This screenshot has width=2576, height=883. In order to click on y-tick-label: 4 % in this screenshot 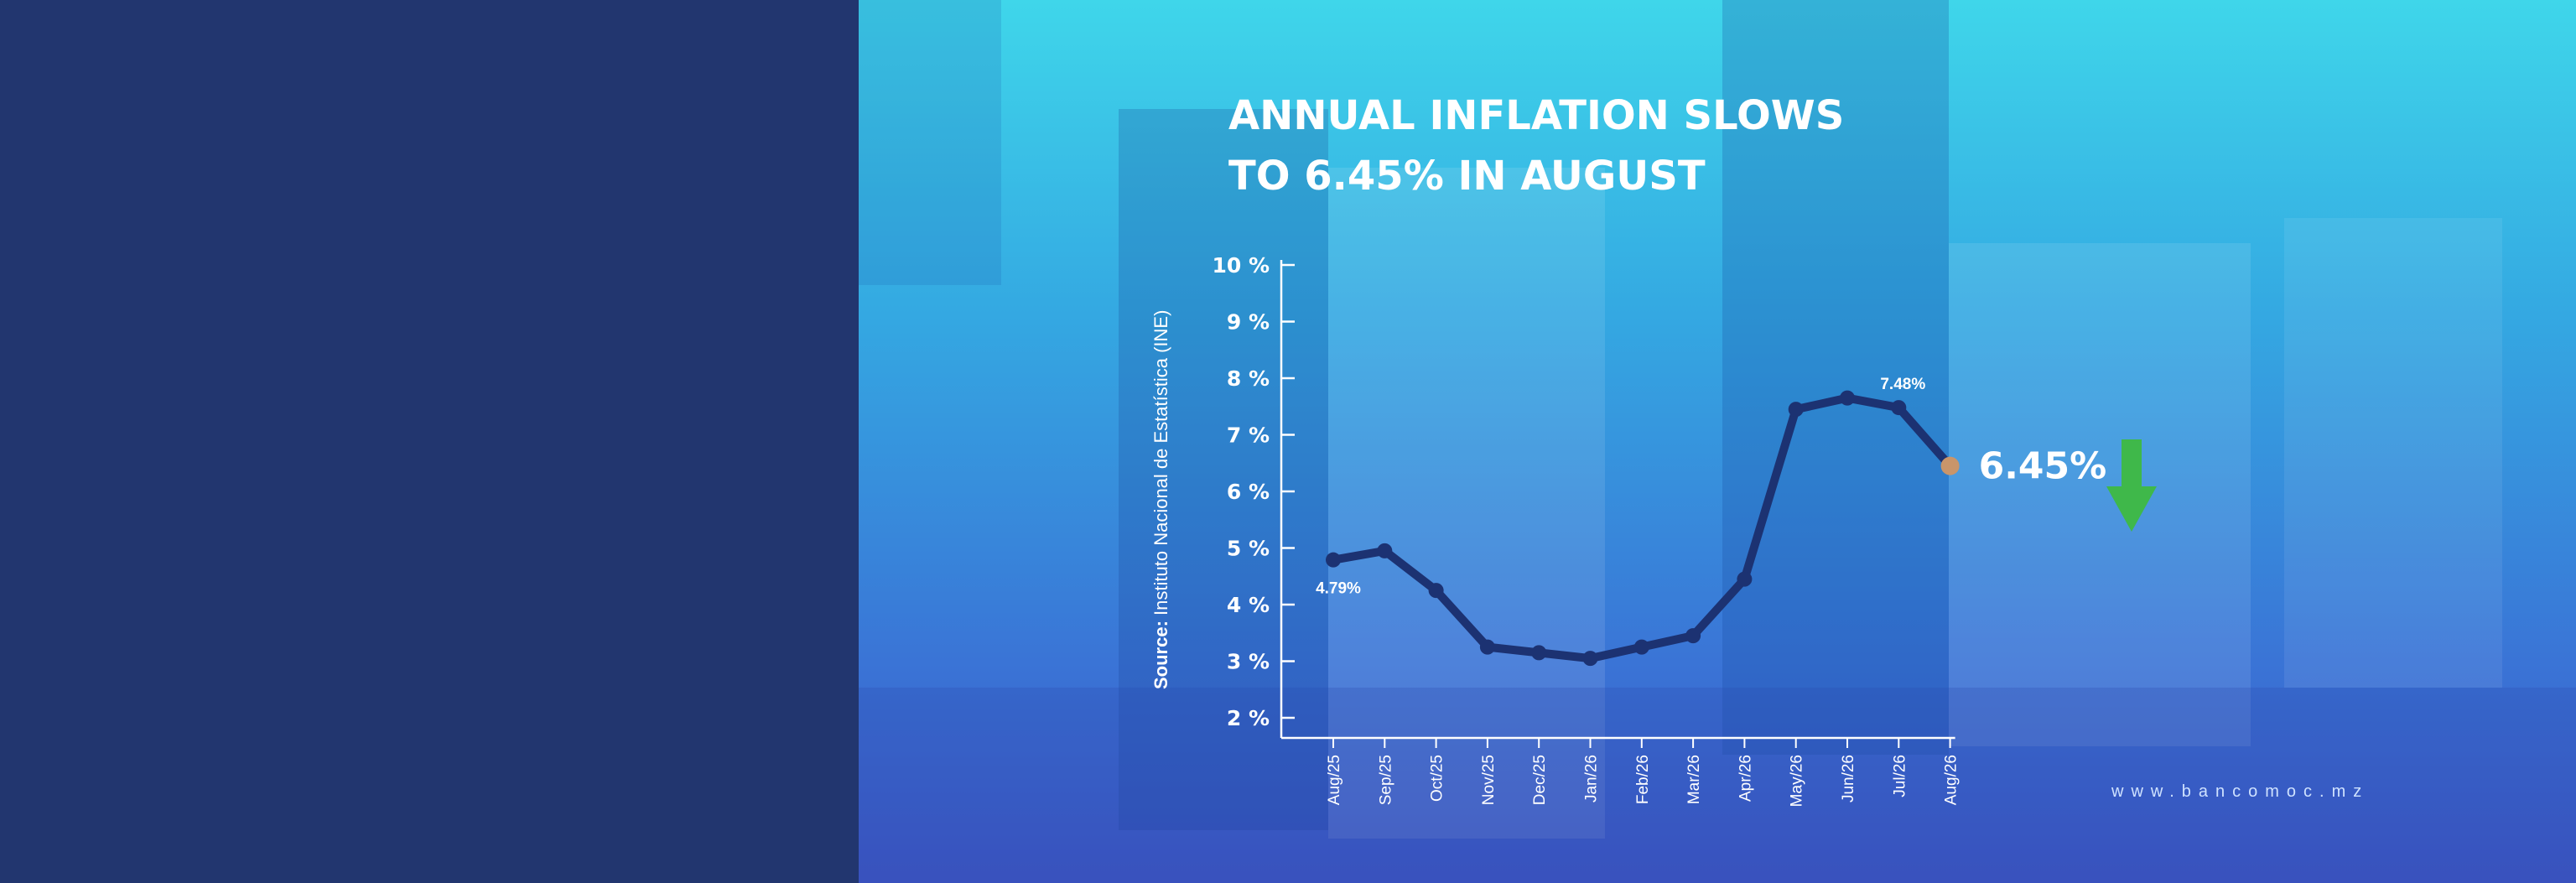, I will do `click(1248, 605)`.